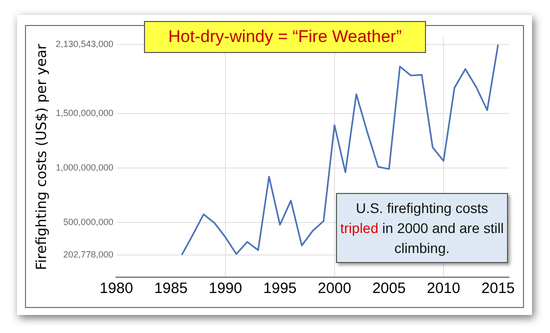  I want to click on x-tick-label: 2010, so click(443, 289).